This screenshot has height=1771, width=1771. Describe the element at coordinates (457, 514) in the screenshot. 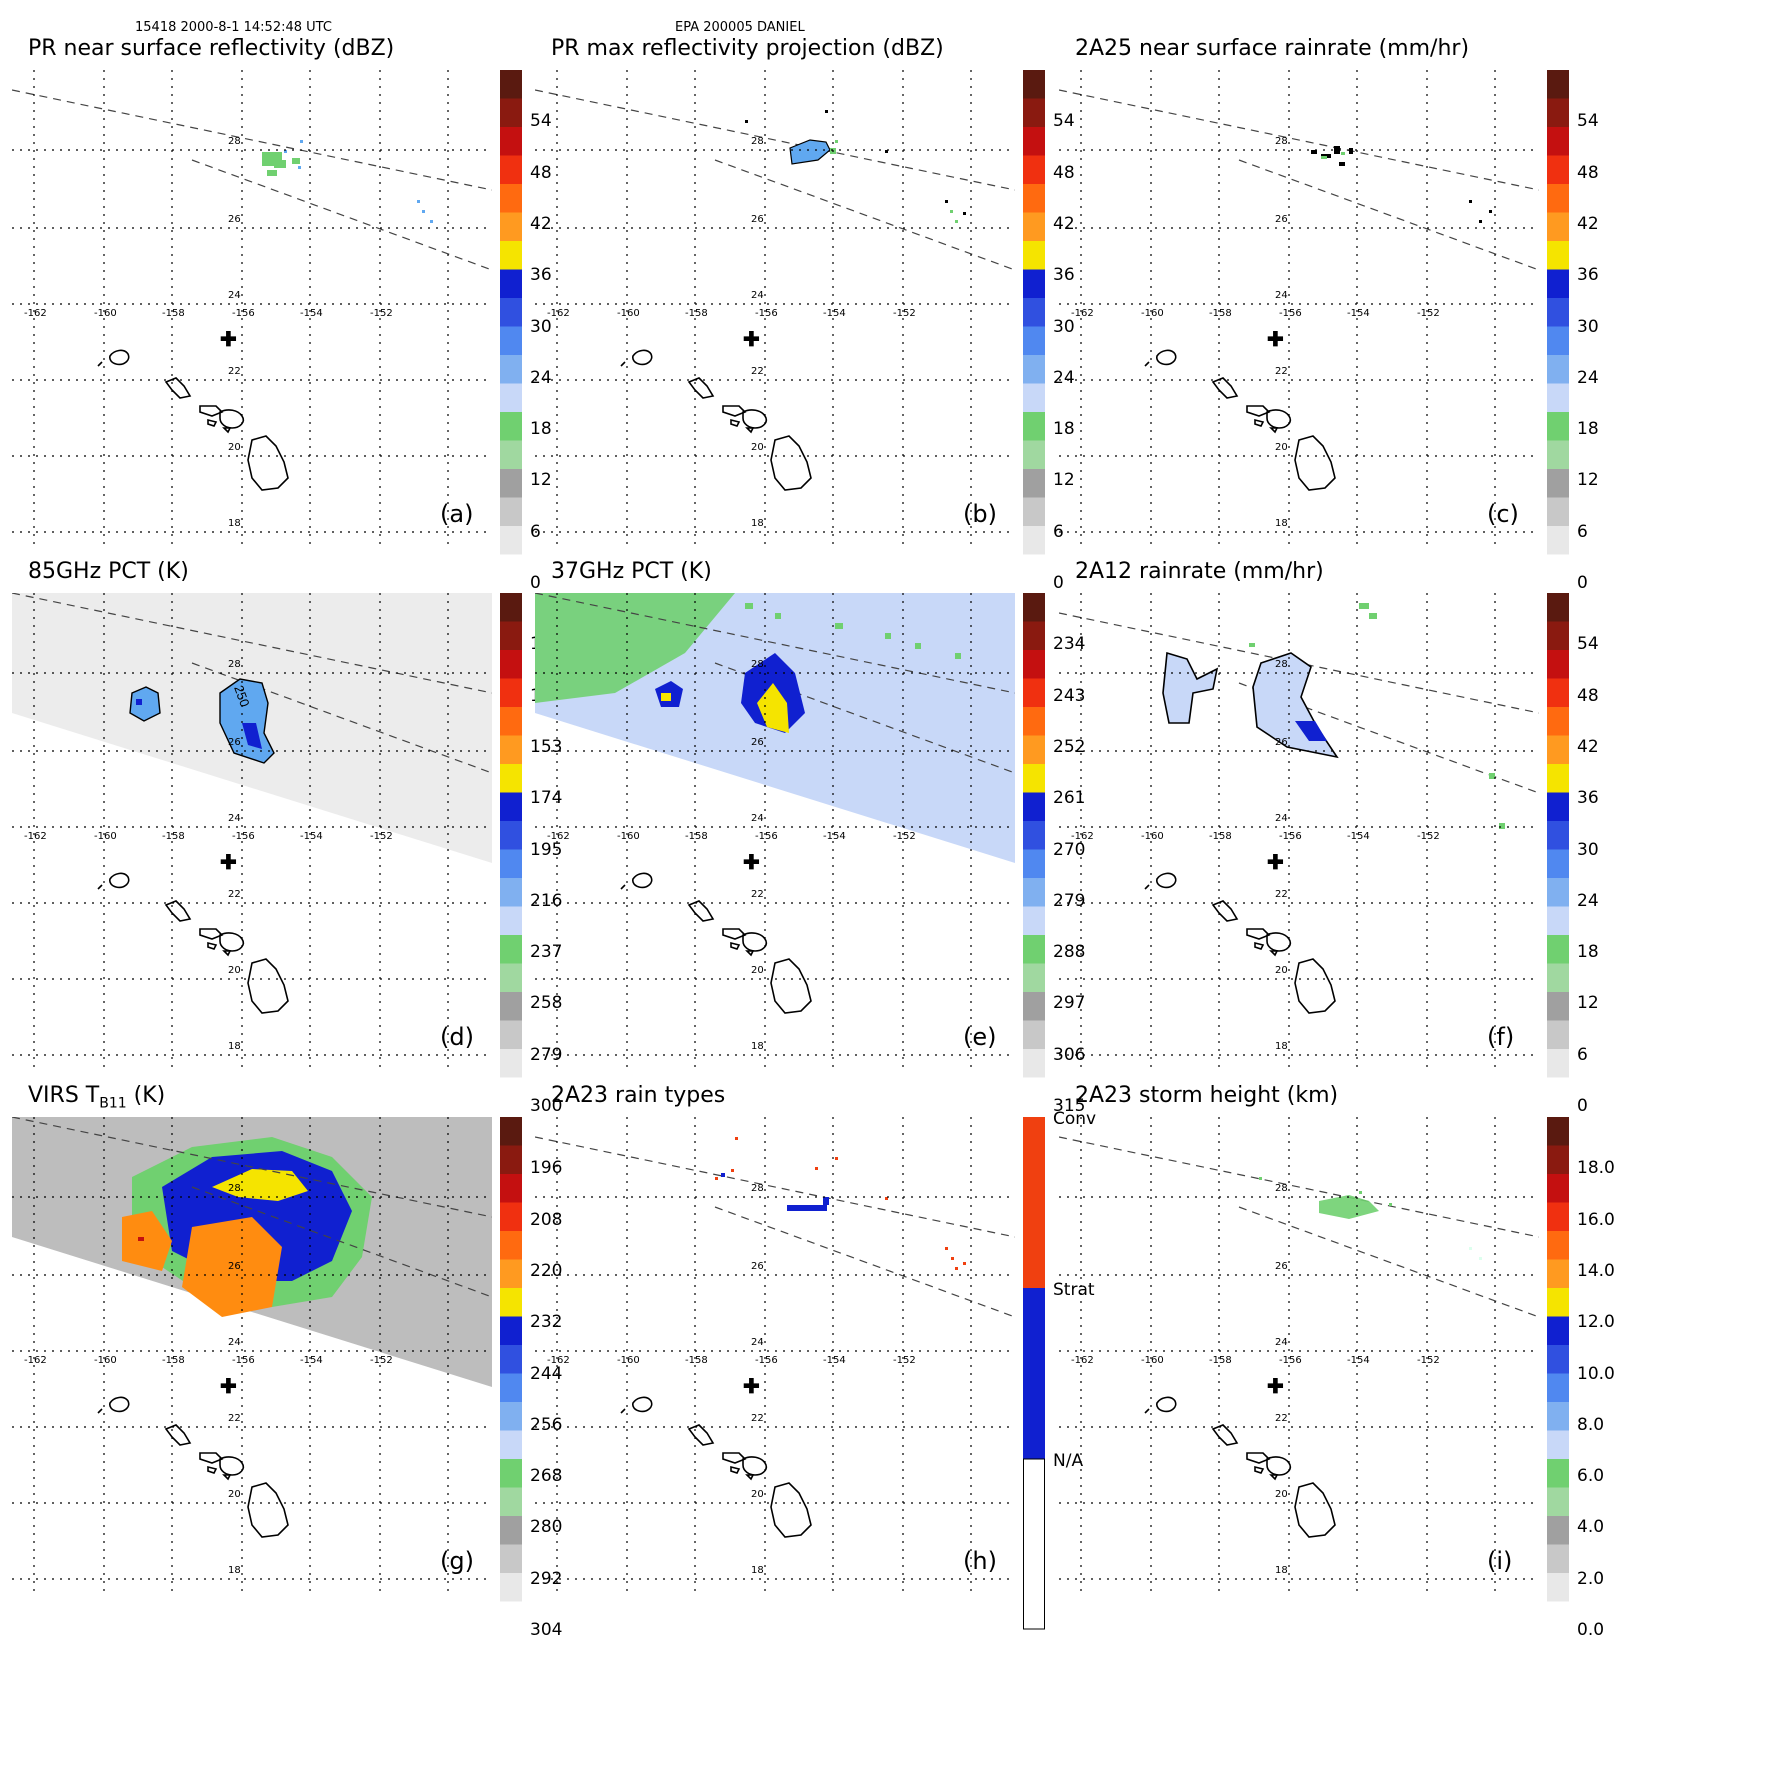

I see `panel-label: (a)` at that location.